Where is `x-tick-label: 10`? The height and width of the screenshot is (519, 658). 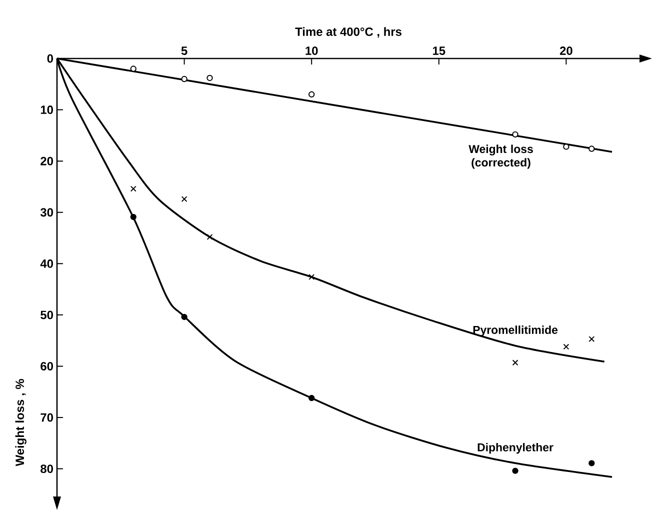
x-tick-label: 10 is located at coordinates (312, 50).